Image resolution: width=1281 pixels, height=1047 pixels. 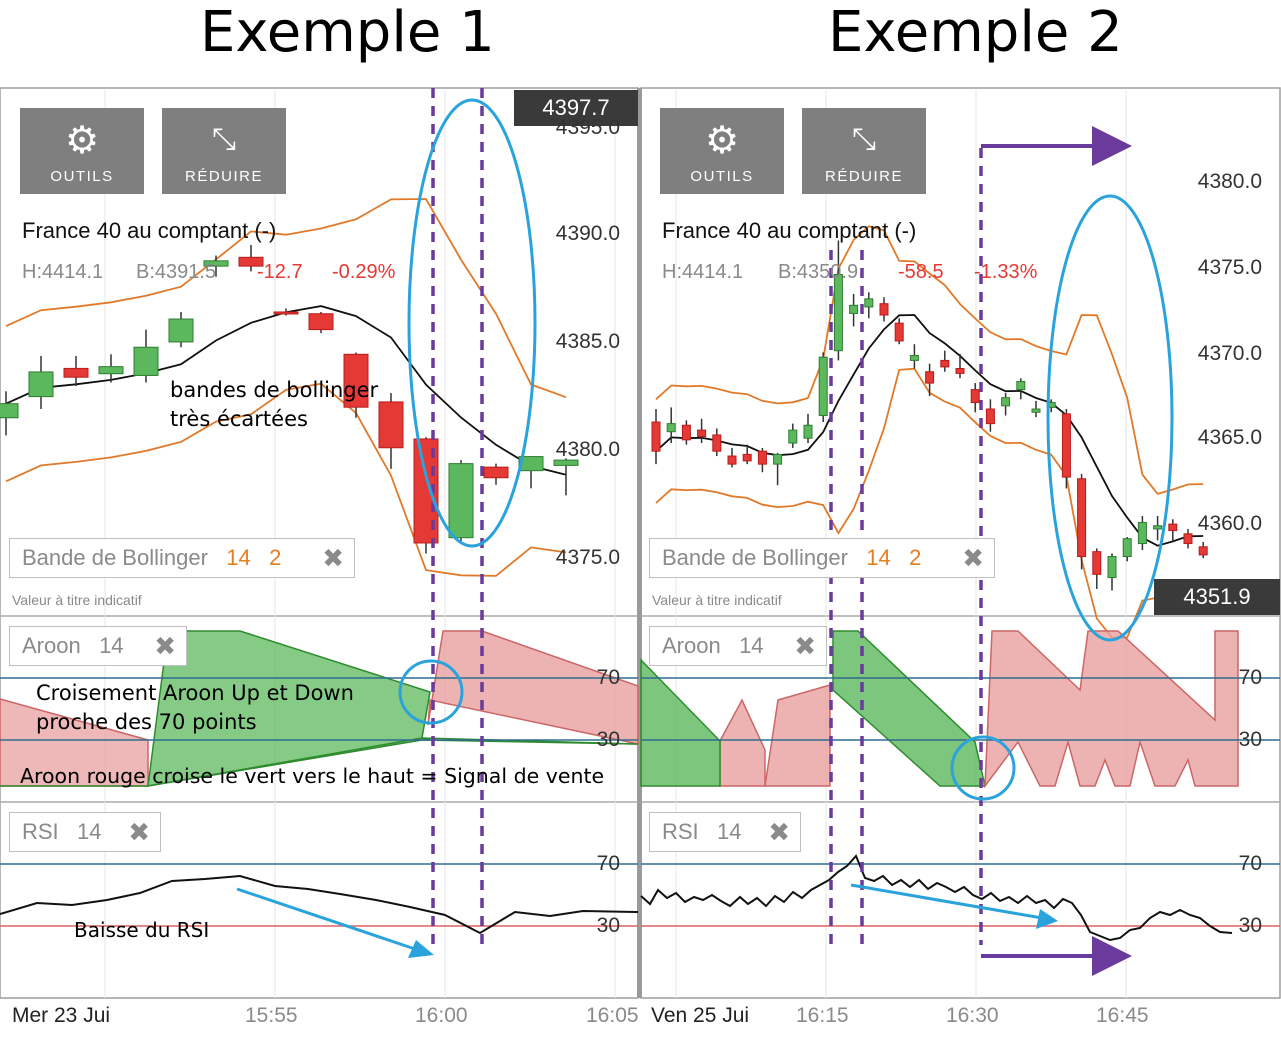 I want to click on annotation-bands: très écartées, so click(x=239, y=419).